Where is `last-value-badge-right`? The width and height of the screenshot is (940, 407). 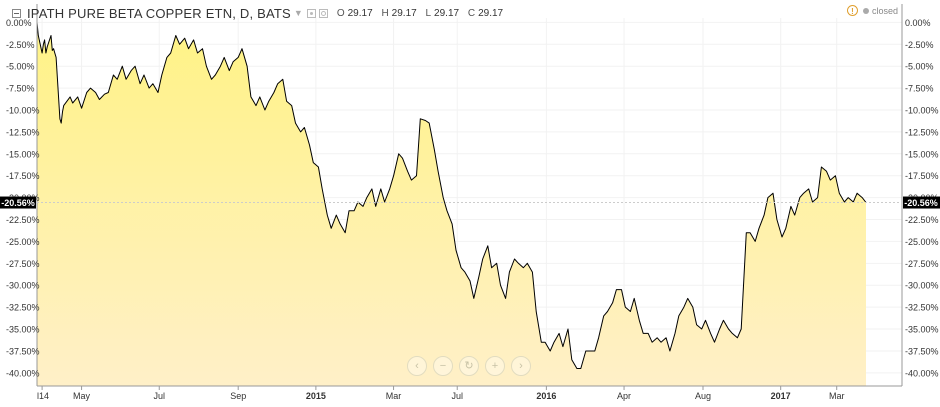 last-value-badge-right is located at coordinates (921, 202).